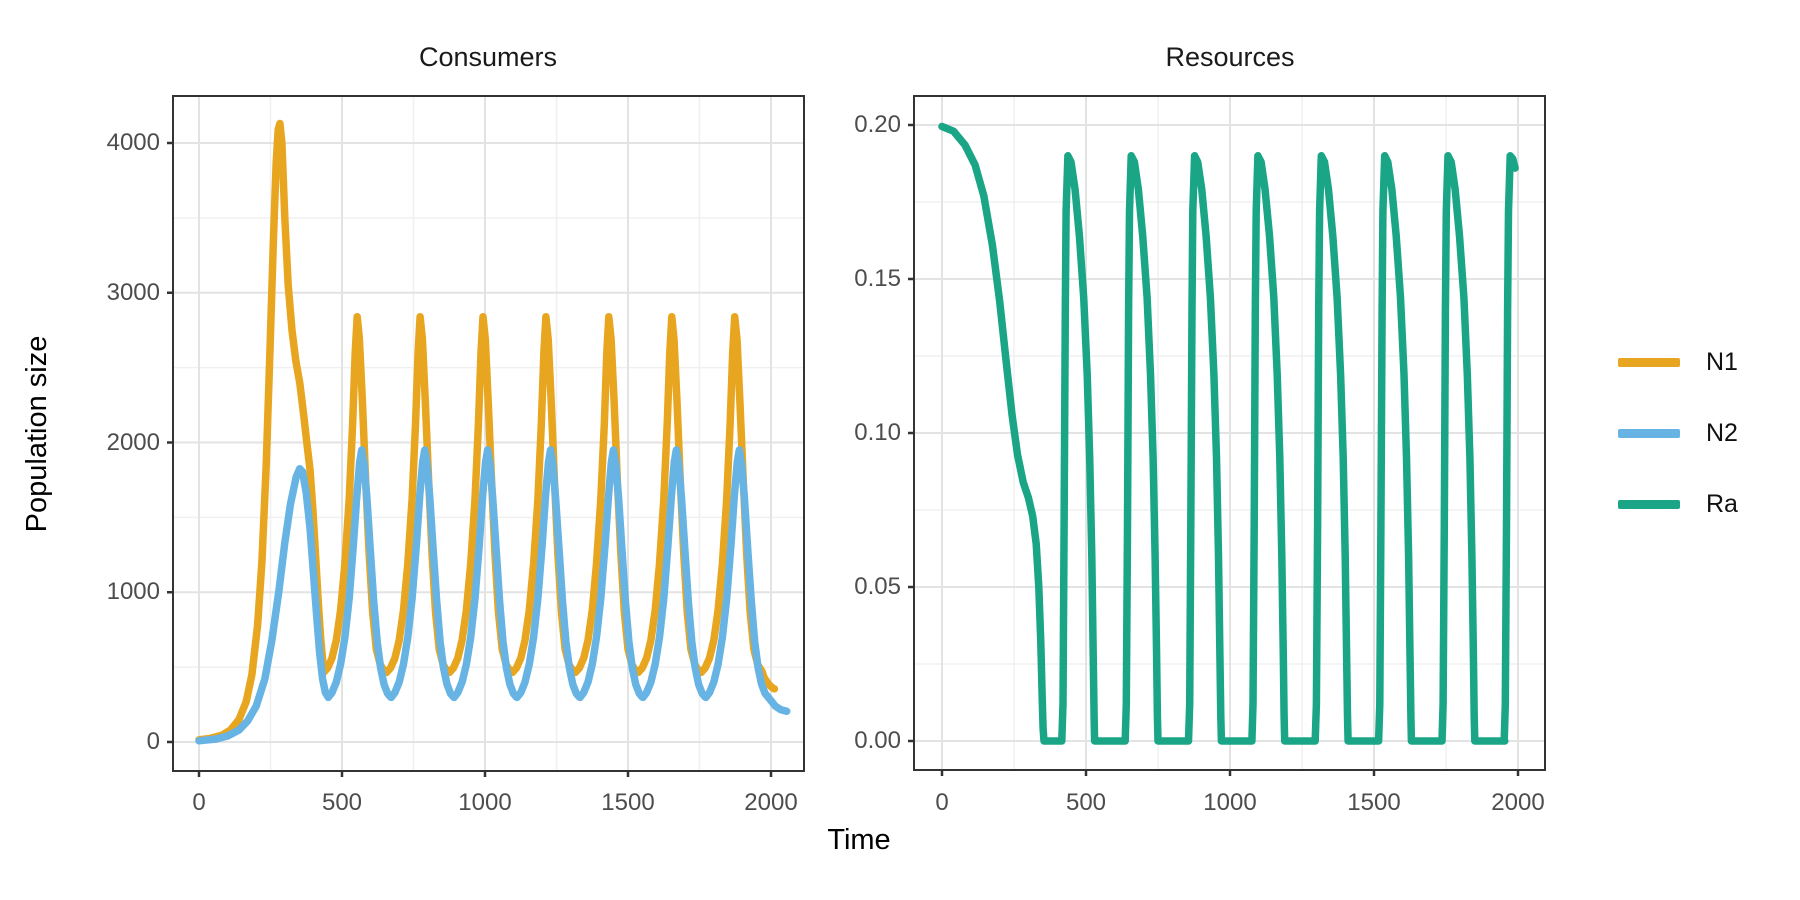 The height and width of the screenshot is (900, 1800). I want to click on legend-entry-n1: N1, so click(1678, 362).